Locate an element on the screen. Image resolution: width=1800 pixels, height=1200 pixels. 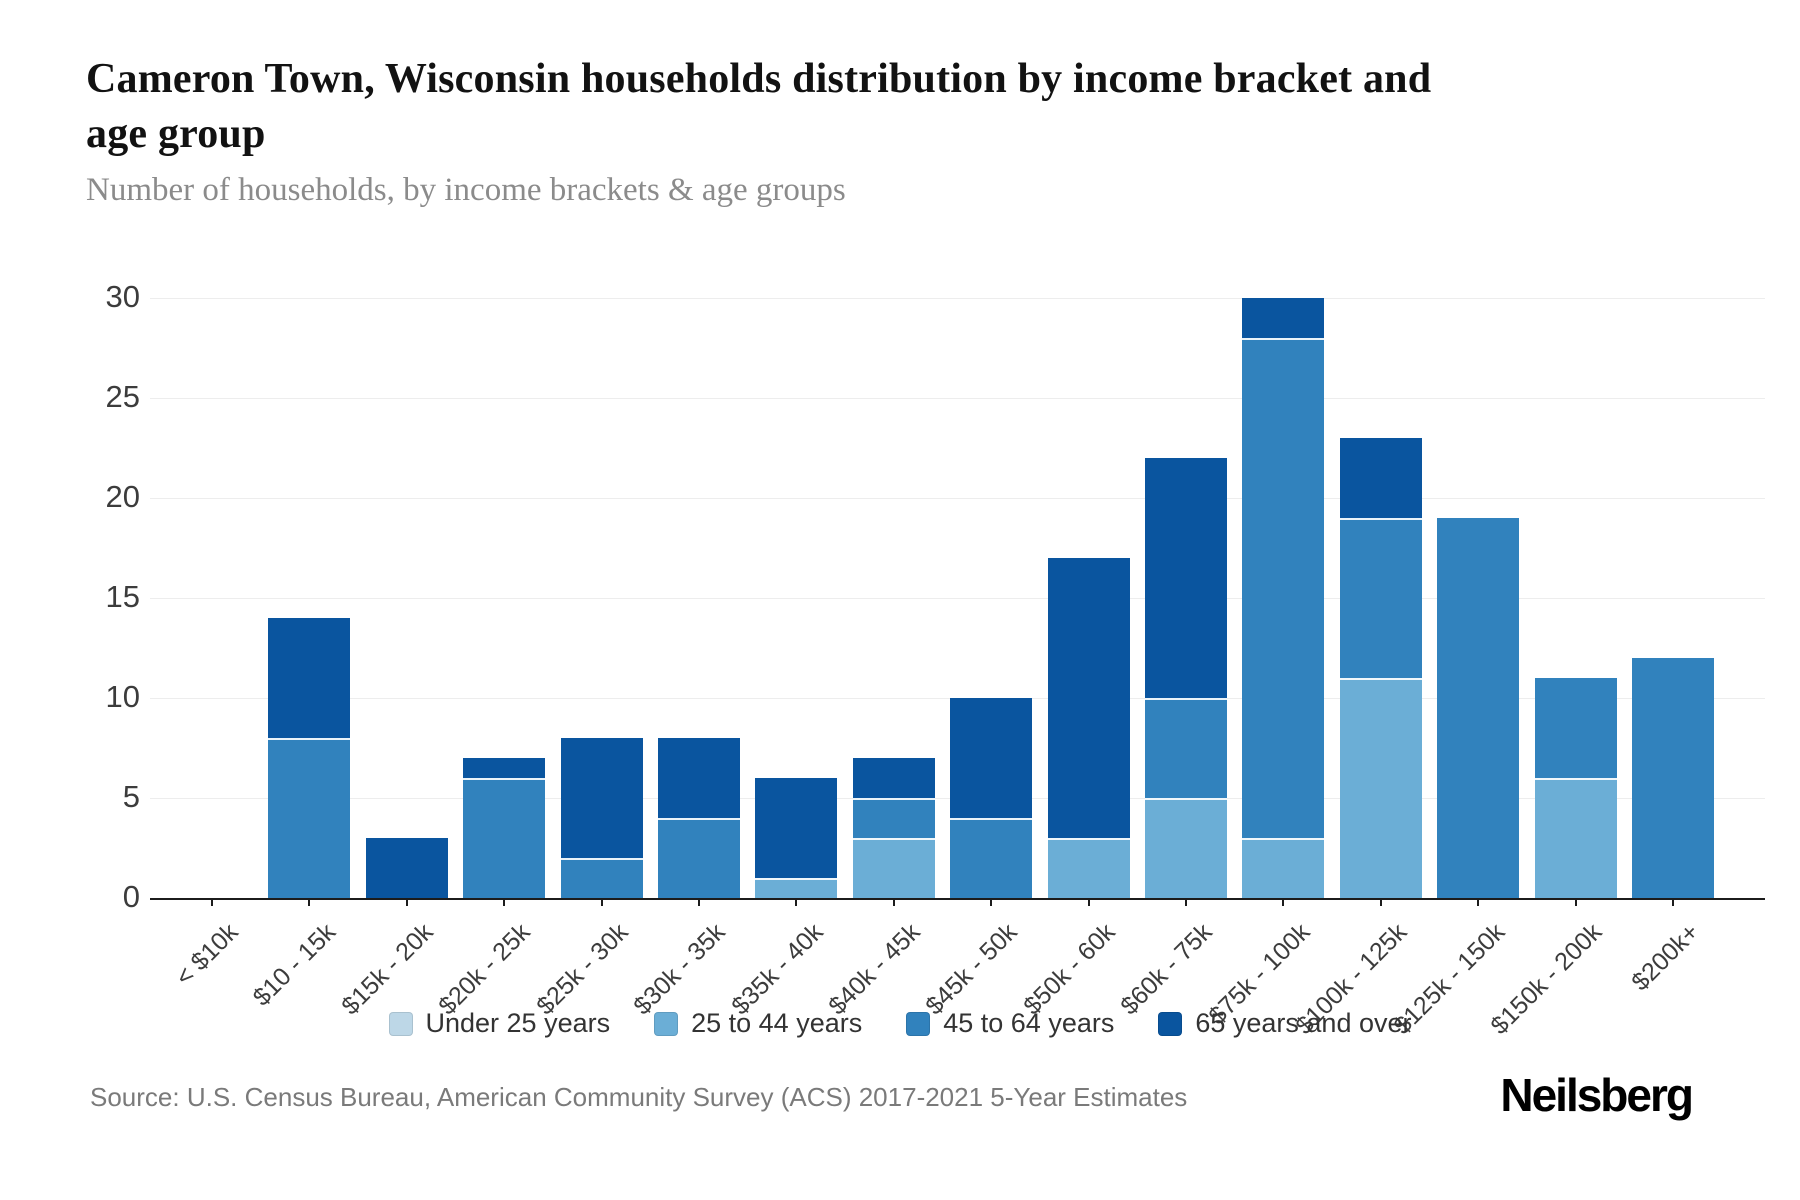
x-axis-label: $35k - 40k is located at coordinates (777, 969).